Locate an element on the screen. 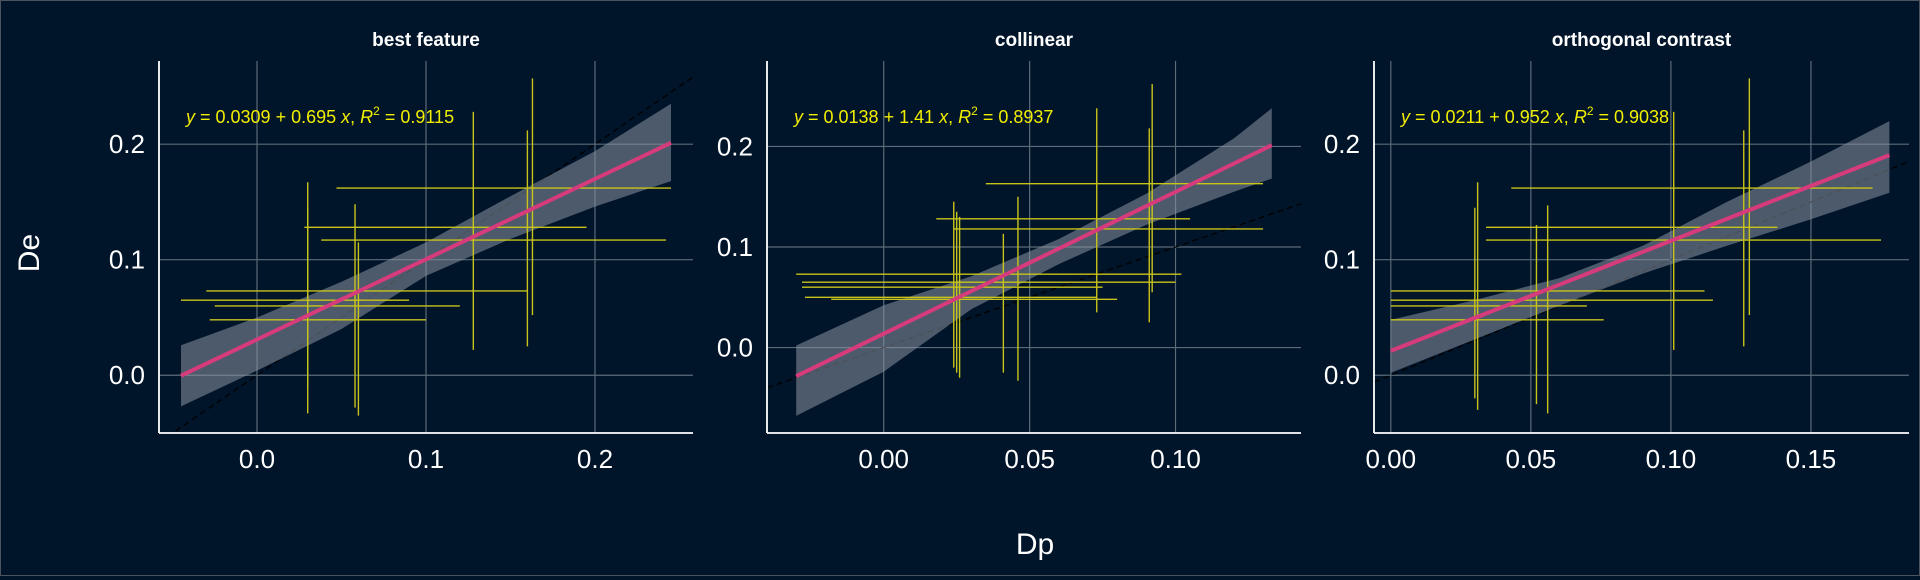 The height and width of the screenshot is (580, 1920). facet-title: collinear is located at coordinates (1034, 40).